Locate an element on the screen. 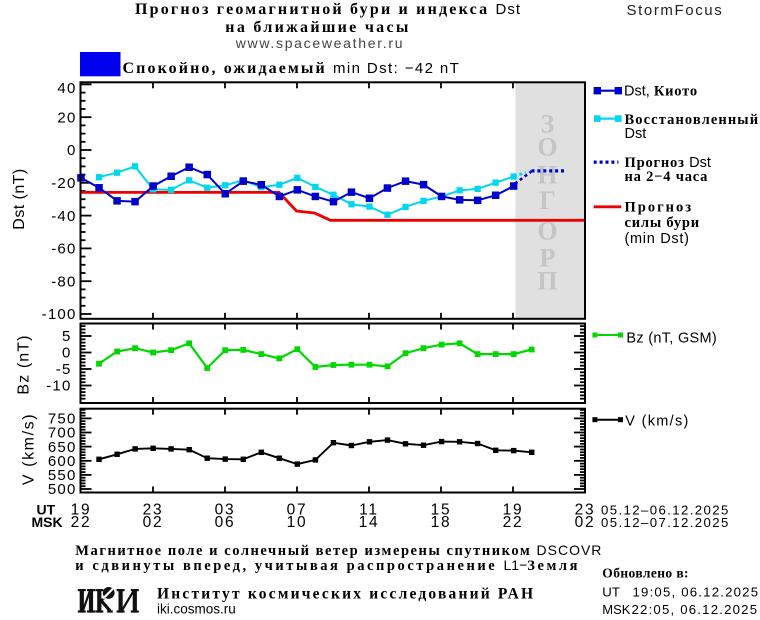  svg-text: 05.12–07.12.2025 is located at coordinates (665, 522).